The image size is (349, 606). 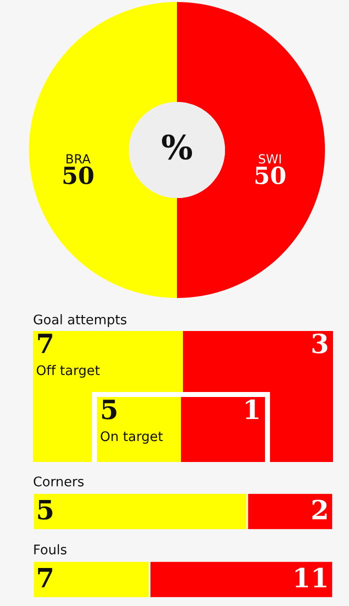 What do you see at coordinates (78, 159) in the screenshot?
I see `slice-label: BRA` at bounding box center [78, 159].